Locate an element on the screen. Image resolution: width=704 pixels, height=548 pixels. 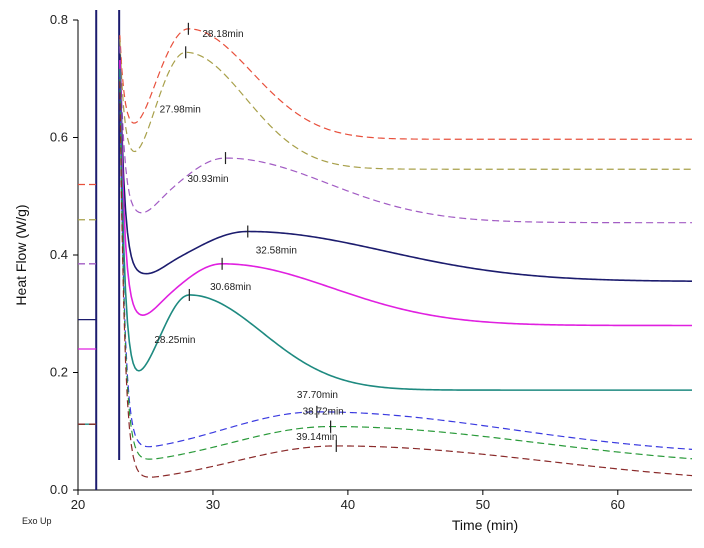
peak-label-red-dashed: 28.18min is located at coordinates (222, 34).